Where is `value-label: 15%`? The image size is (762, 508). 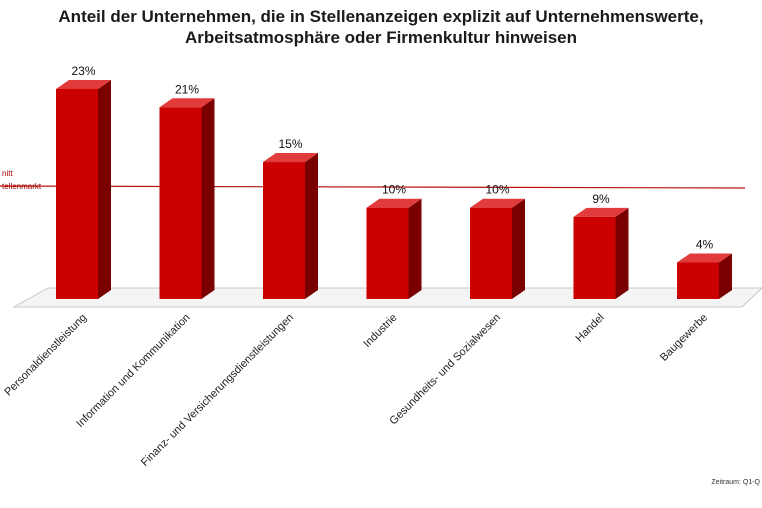
value-label: 15% is located at coordinates (290, 144).